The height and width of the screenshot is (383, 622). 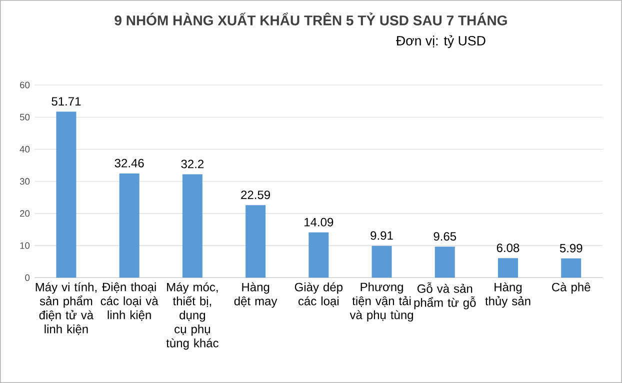 I want to click on data-label: 51.71, so click(x=66, y=101).